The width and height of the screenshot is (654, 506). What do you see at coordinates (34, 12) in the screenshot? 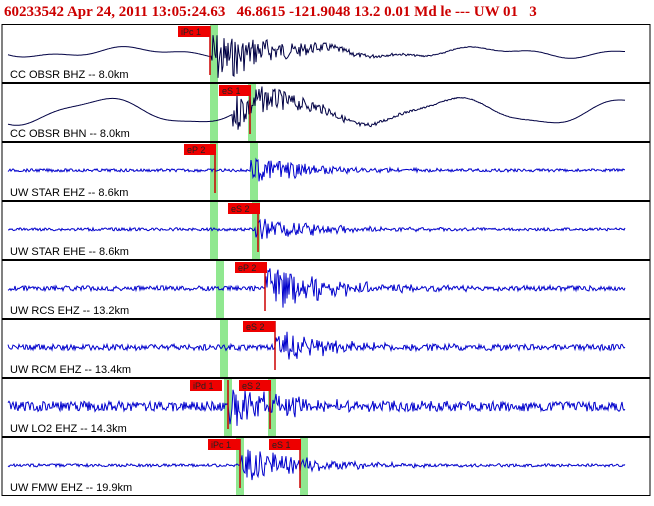
I see `event-id: 60233542` at bounding box center [34, 12].